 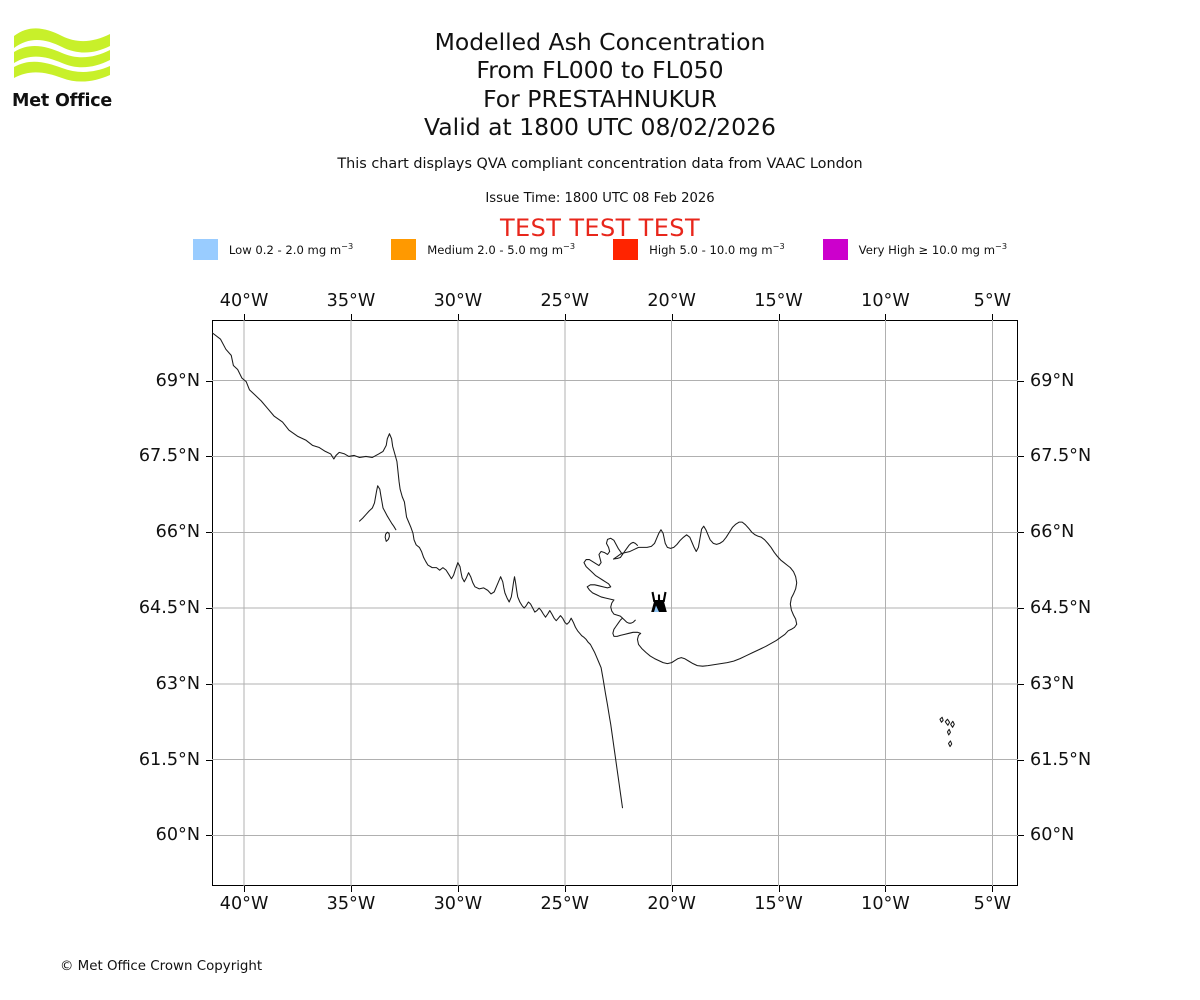 I want to click on legend-very-high-label: Very High ≥ 10.0 mg m−3, so click(x=933, y=248).